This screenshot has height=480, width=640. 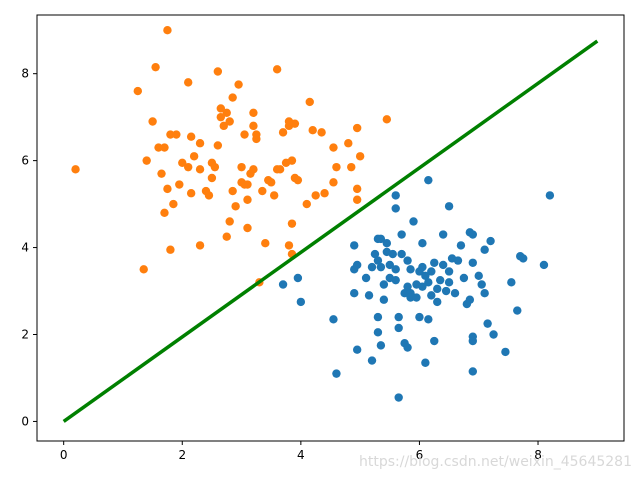 What do you see at coordinates (25, 421) in the screenshot?
I see `y-tick-label: 0` at bounding box center [25, 421].